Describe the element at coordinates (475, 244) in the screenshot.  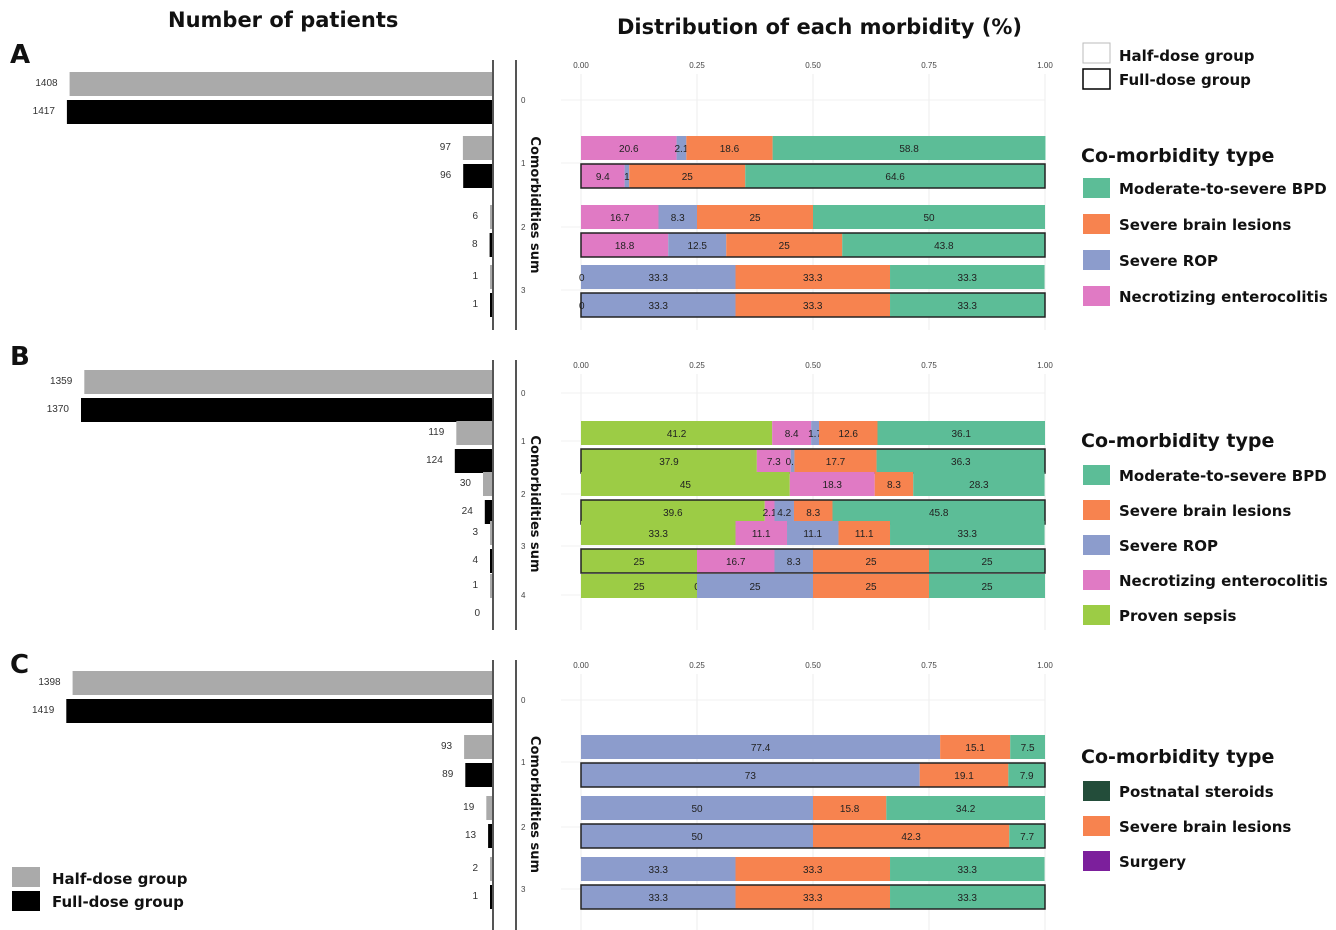
I see `full-count-label: 8` at that location.